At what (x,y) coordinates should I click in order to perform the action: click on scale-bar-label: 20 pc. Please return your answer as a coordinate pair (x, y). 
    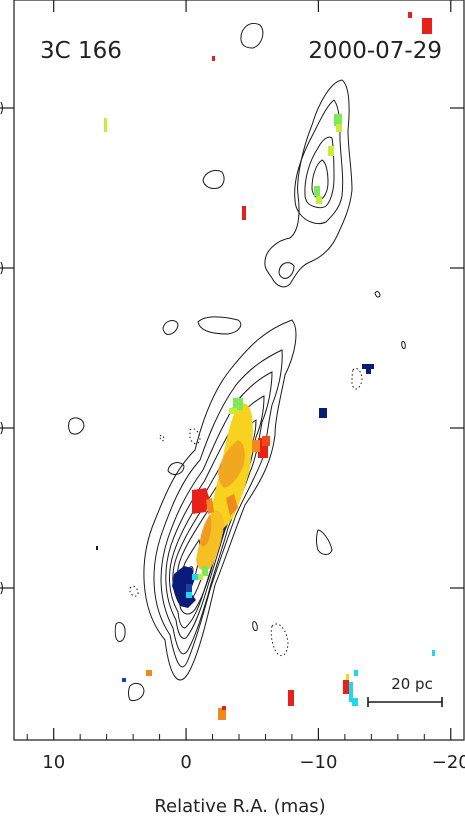
    Looking at the image, I should click on (412, 684).